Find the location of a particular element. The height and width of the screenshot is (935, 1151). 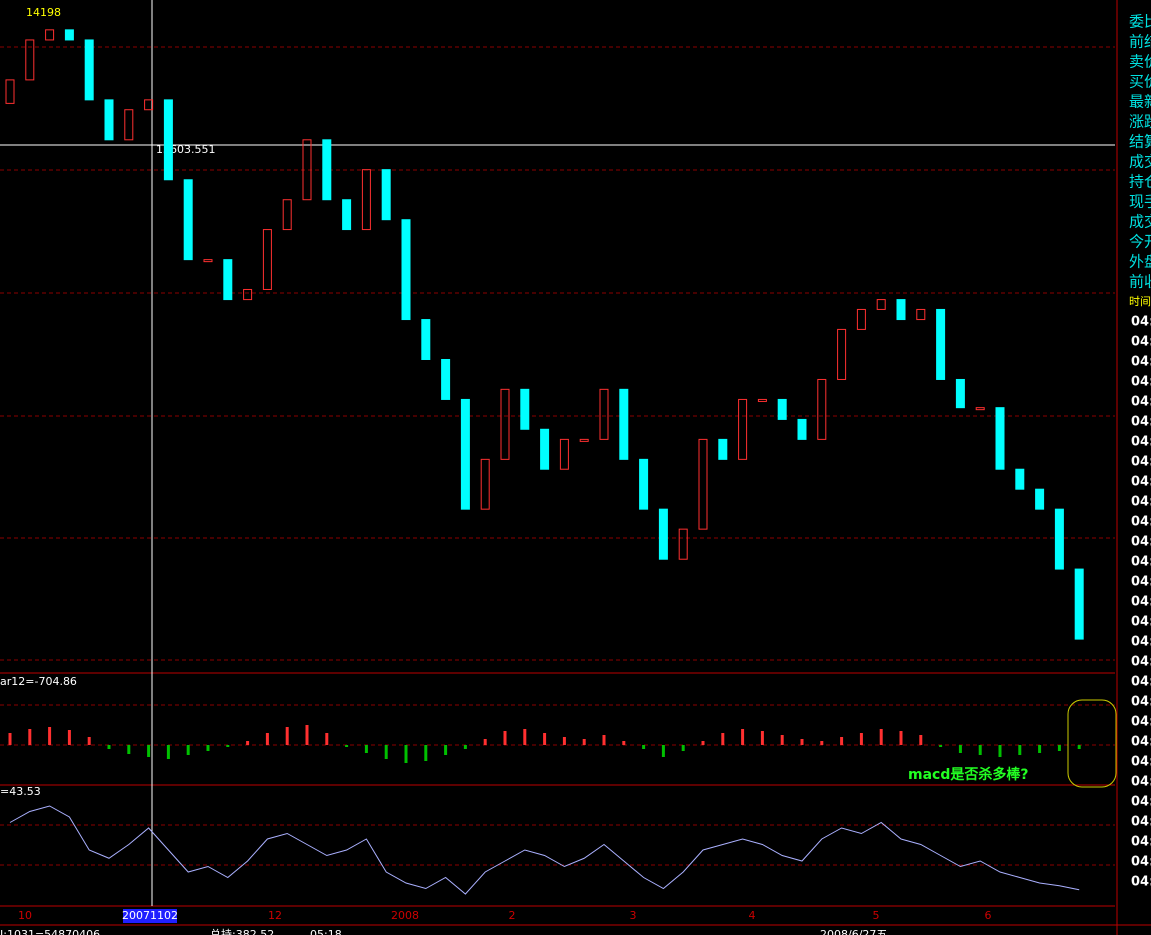

status-item: 05:18 is located at coordinates (326, 931).